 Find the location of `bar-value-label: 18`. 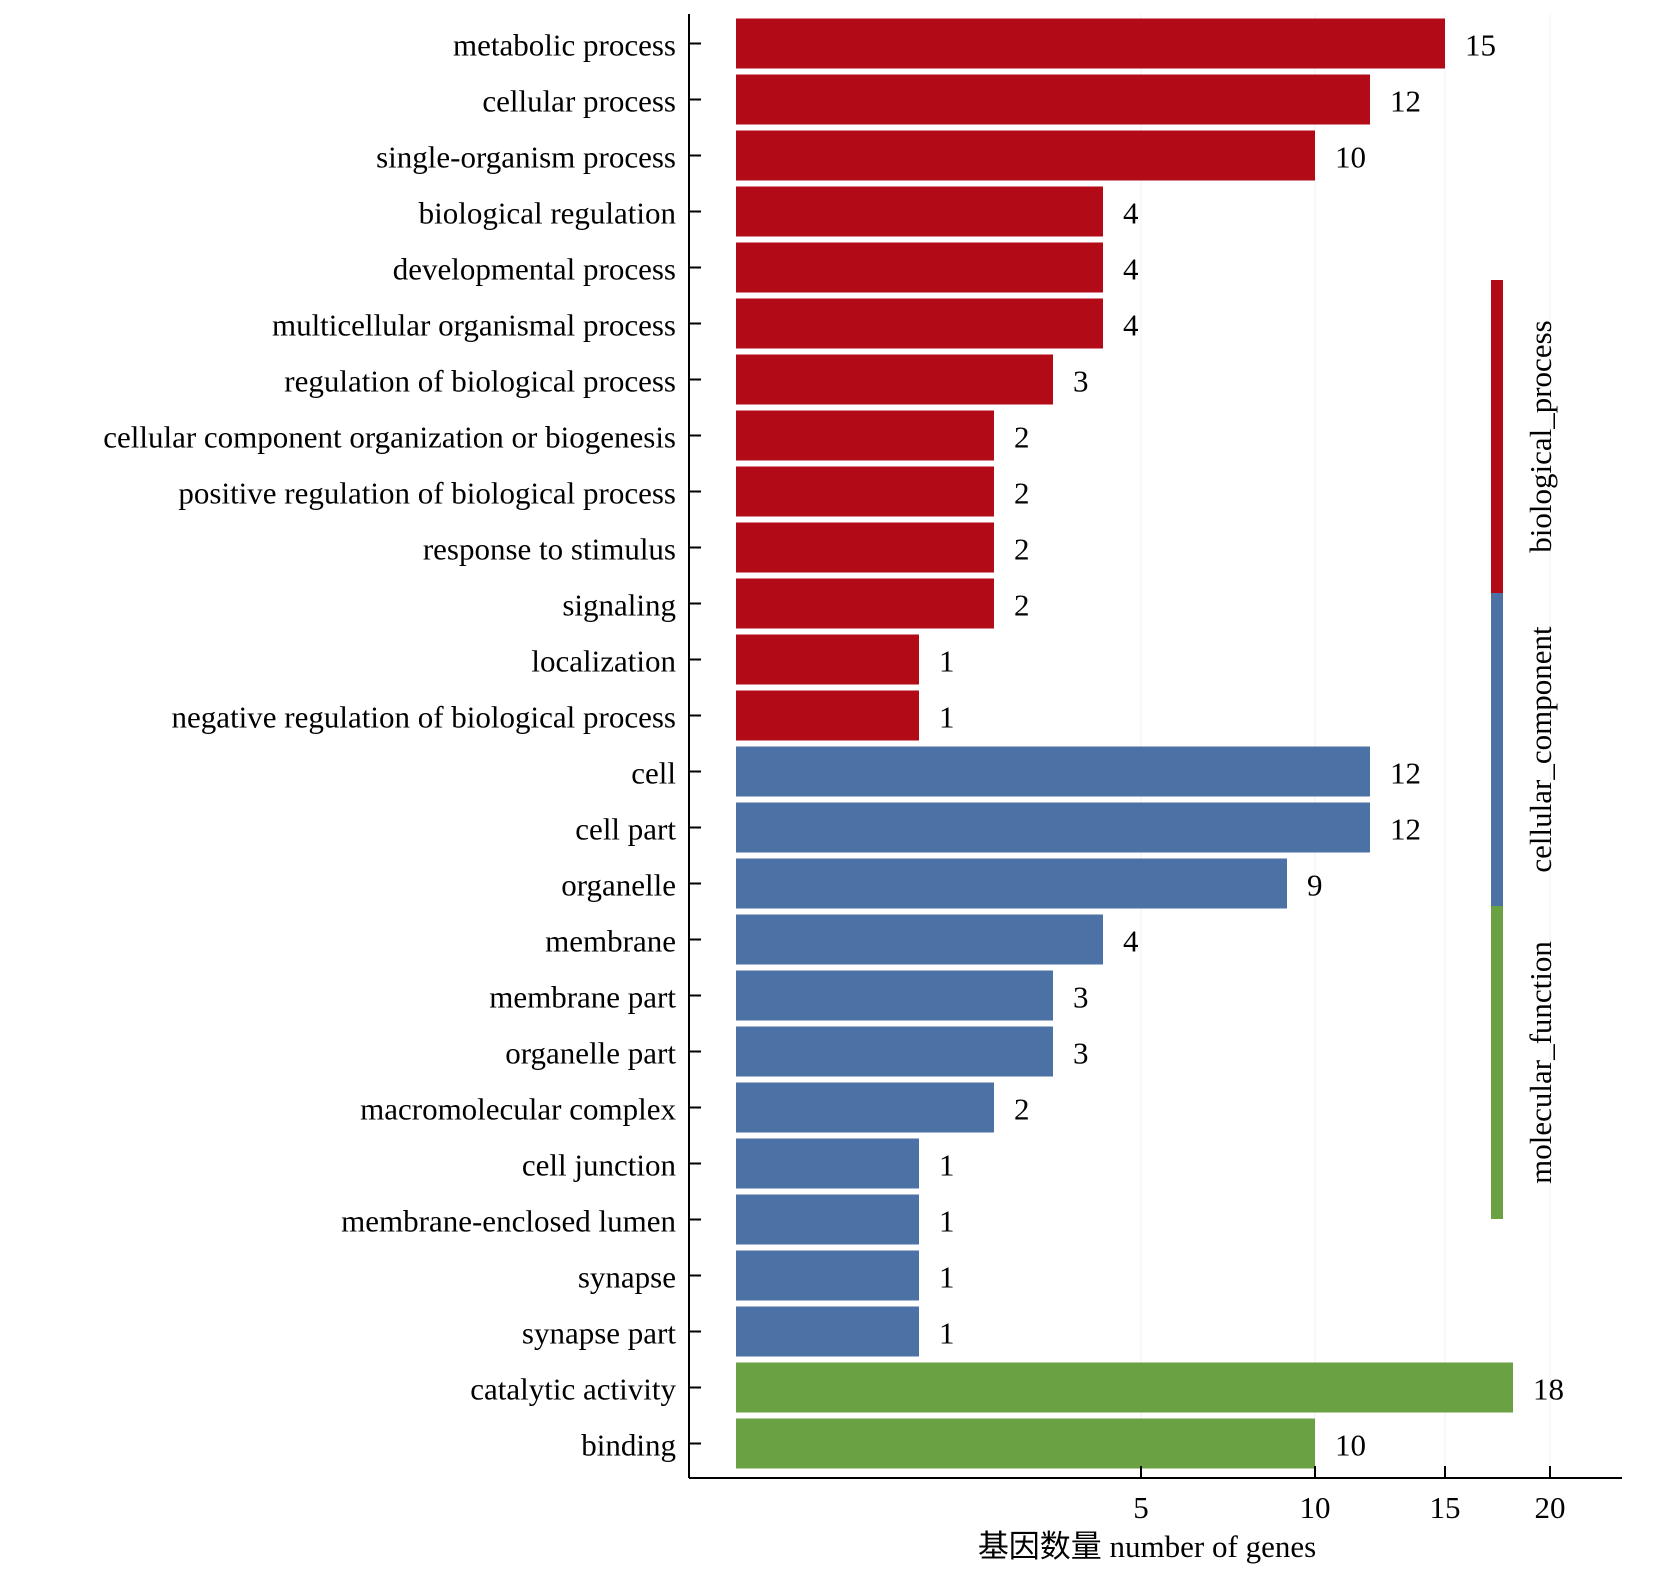

bar-value-label: 18 is located at coordinates (1548, 1389).